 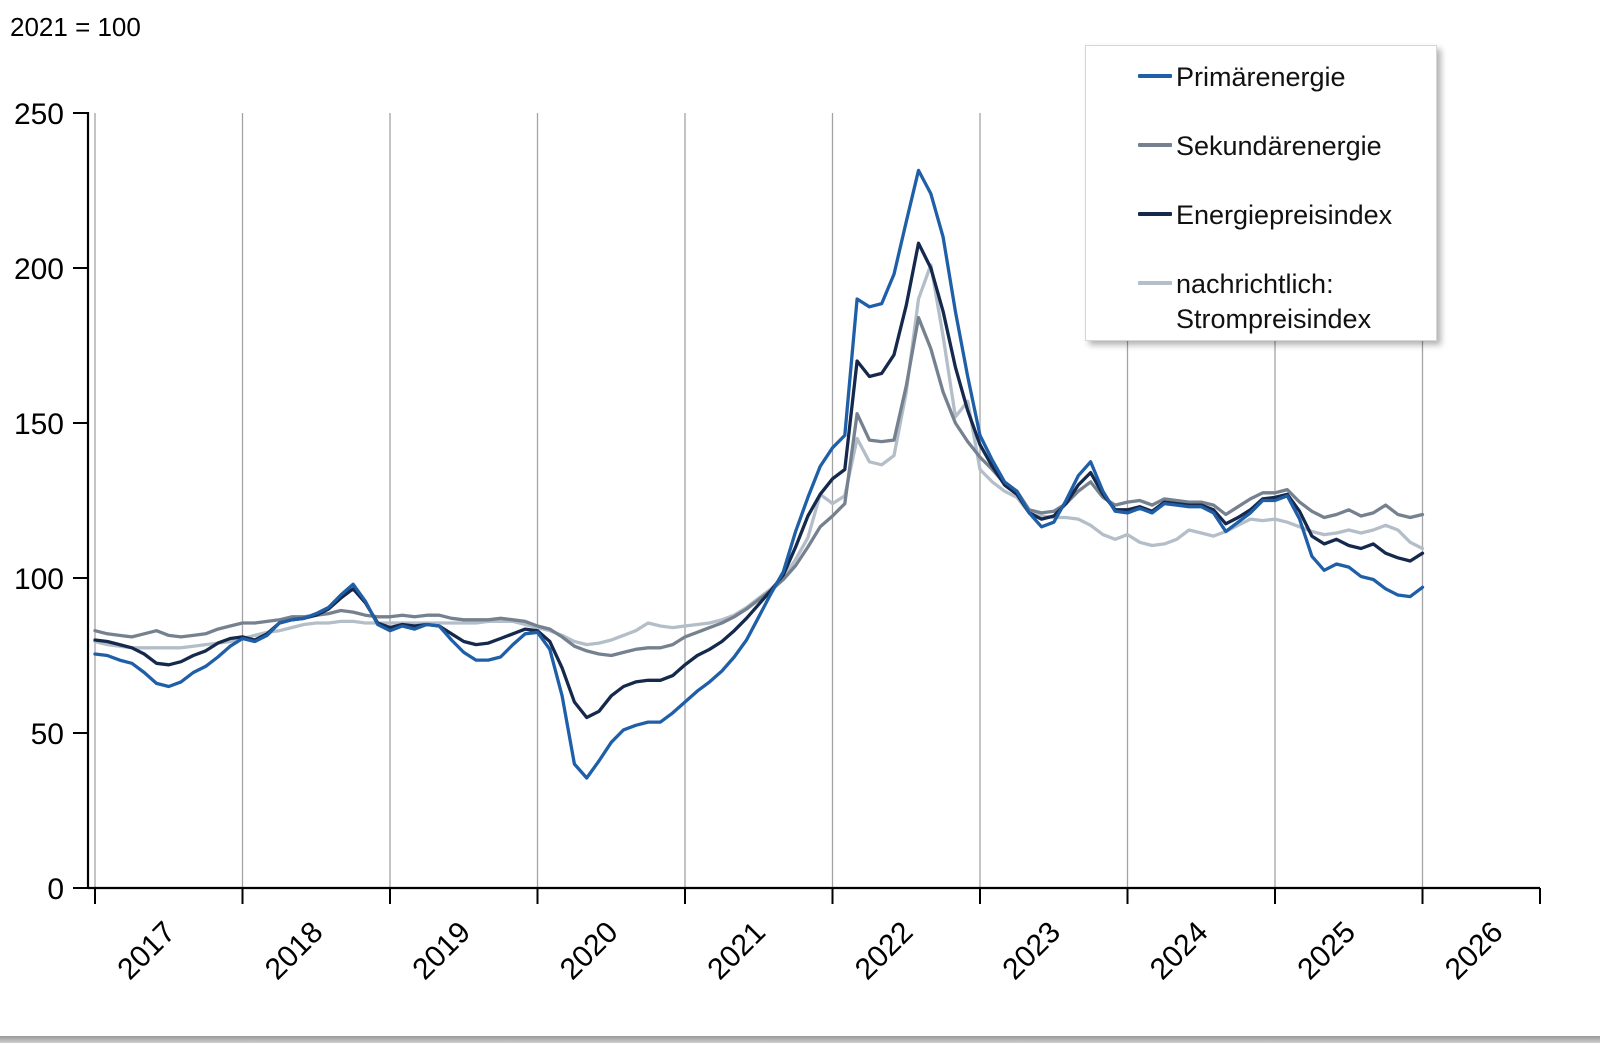 What do you see at coordinates (1261, 94) in the screenshot?
I see `legend-item-primaerenergie: Primärenergie` at bounding box center [1261, 94].